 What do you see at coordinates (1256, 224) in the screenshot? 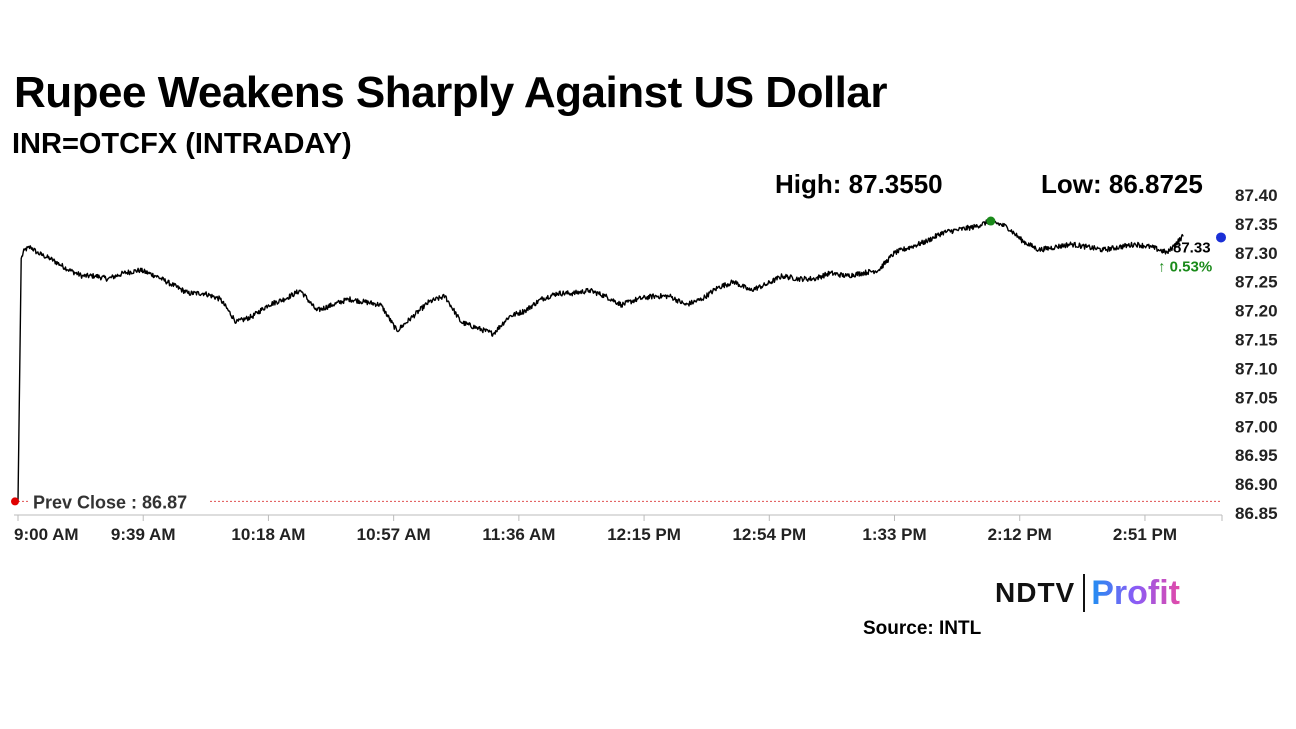
I see `y-tick-label: 87.35` at bounding box center [1256, 224].